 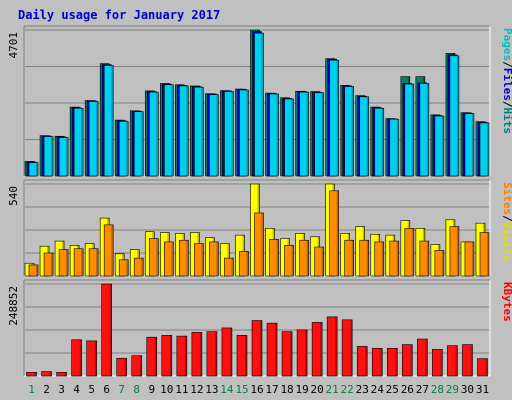 I want to click on legend-part-0: KBytes, so click(x=506, y=302).